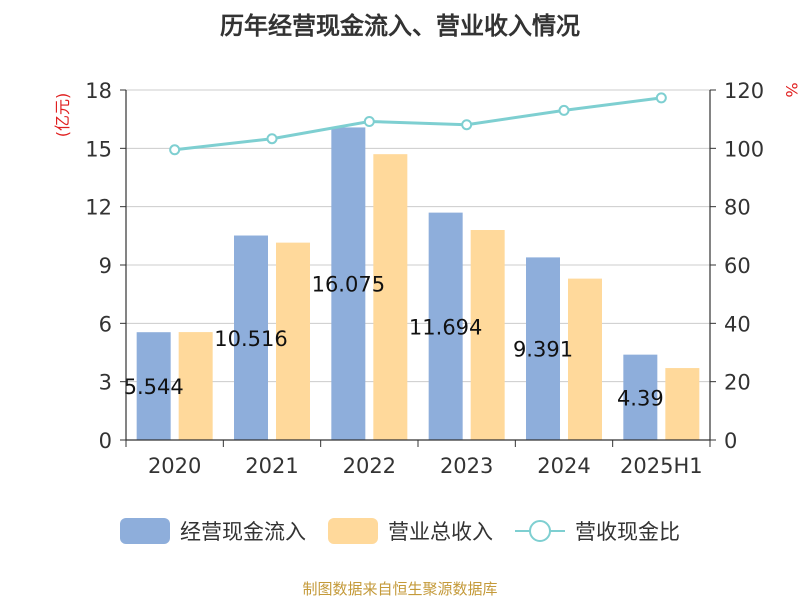 The height and width of the screenshot is (600, 800). Describe the element at coordinates (730, 441) in the screenshot. I see `right-tick-label: 0` at that location.